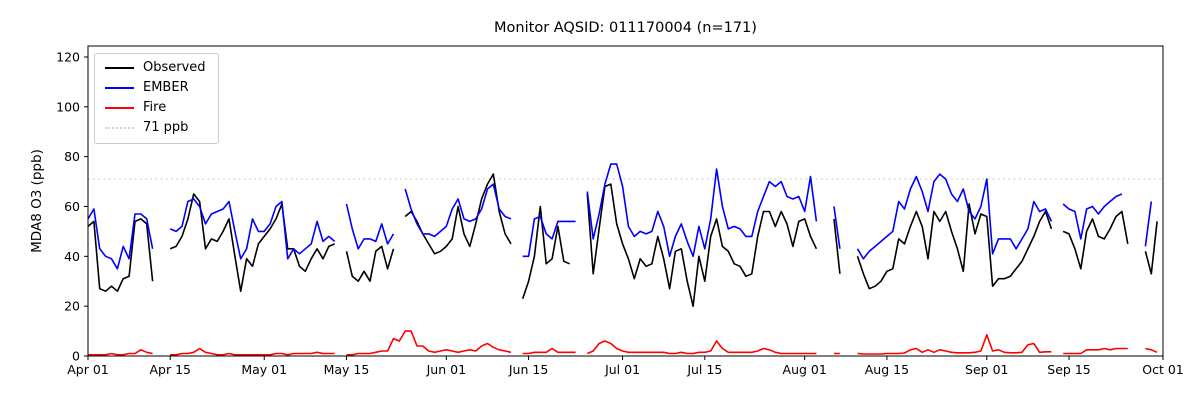  What do you see at coordinates (446, 369) in the screenshot?
I see `x-tick-label: Jun 01` at bounding box center [446, 369].